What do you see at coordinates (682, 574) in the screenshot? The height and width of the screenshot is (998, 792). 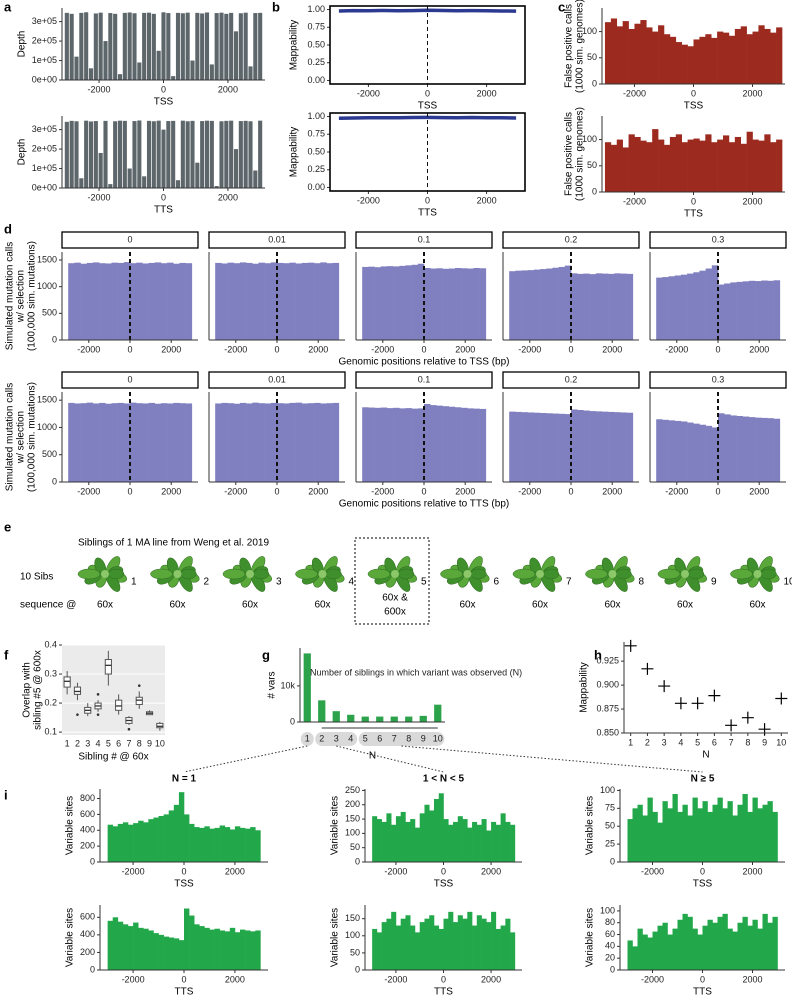 I see `plant` at bounding box center [682, 574].